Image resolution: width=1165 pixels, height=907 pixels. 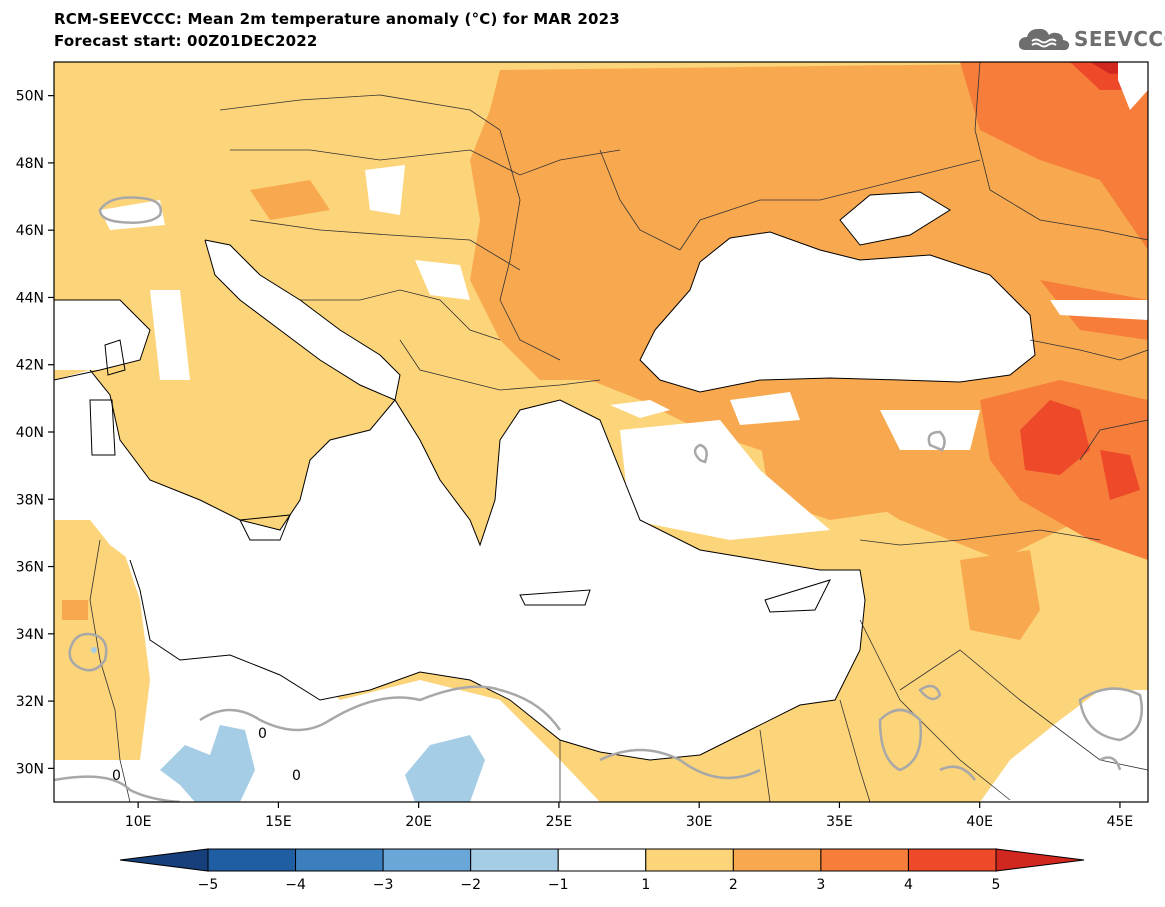 What do you see at coordinates (699, 822) in the screenshot?
I see `lon-tick-label: 30E` at bounding box center [699, 822].